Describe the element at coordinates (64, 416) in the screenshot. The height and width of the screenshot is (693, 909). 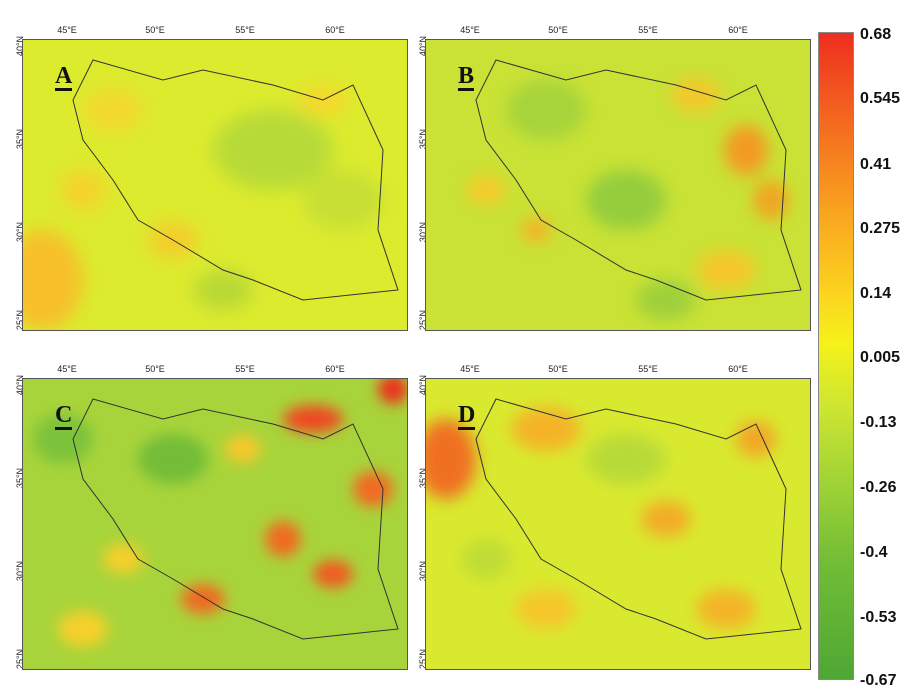
I see `panel-letter: C` at that location.